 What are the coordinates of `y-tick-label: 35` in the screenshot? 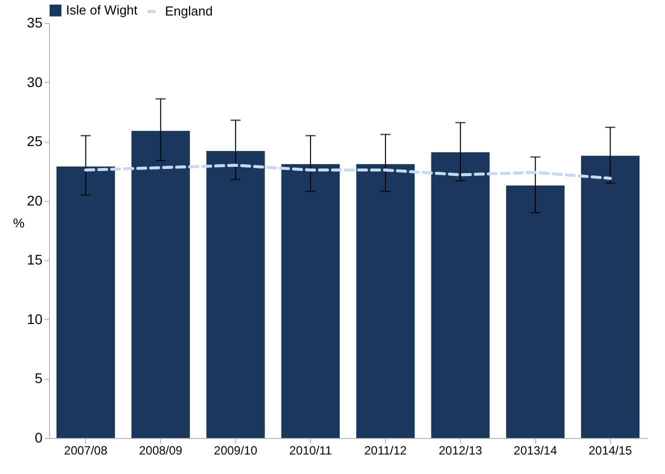 It's located at (34, 22).